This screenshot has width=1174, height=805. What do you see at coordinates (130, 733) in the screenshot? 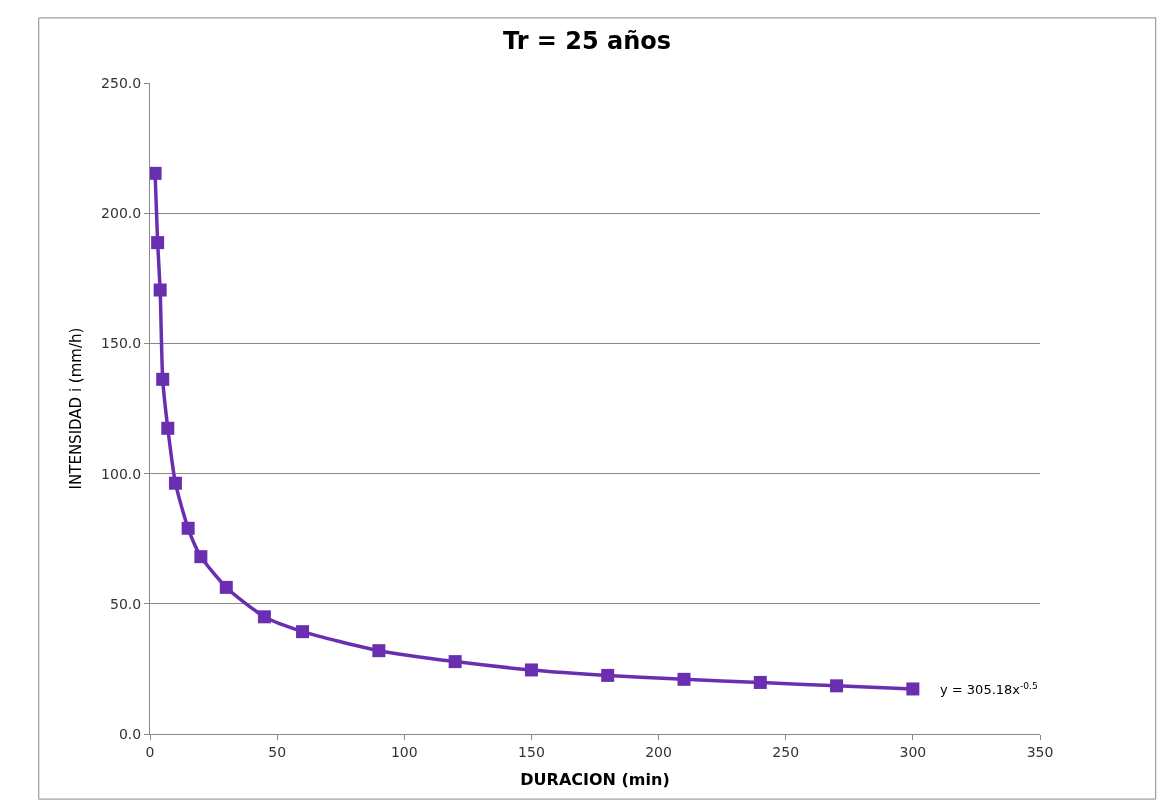
I see `y-tick-label: 0.0` at bounding box center [130, 733].